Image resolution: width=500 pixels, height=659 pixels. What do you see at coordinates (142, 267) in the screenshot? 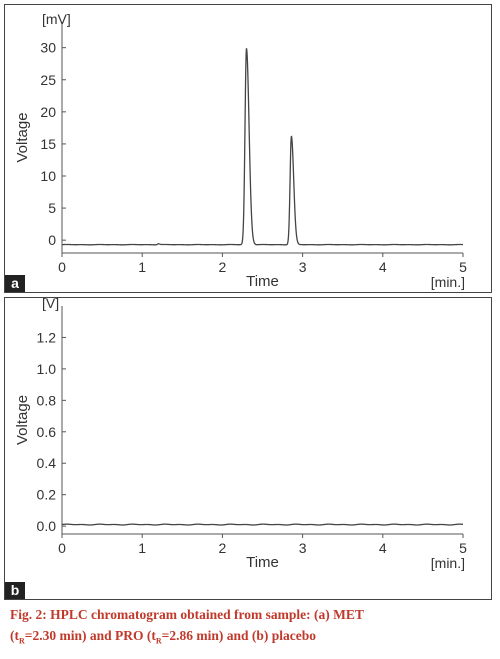
I see `chart-a-x-tick-label: 1` at bounding box center [142, 267].